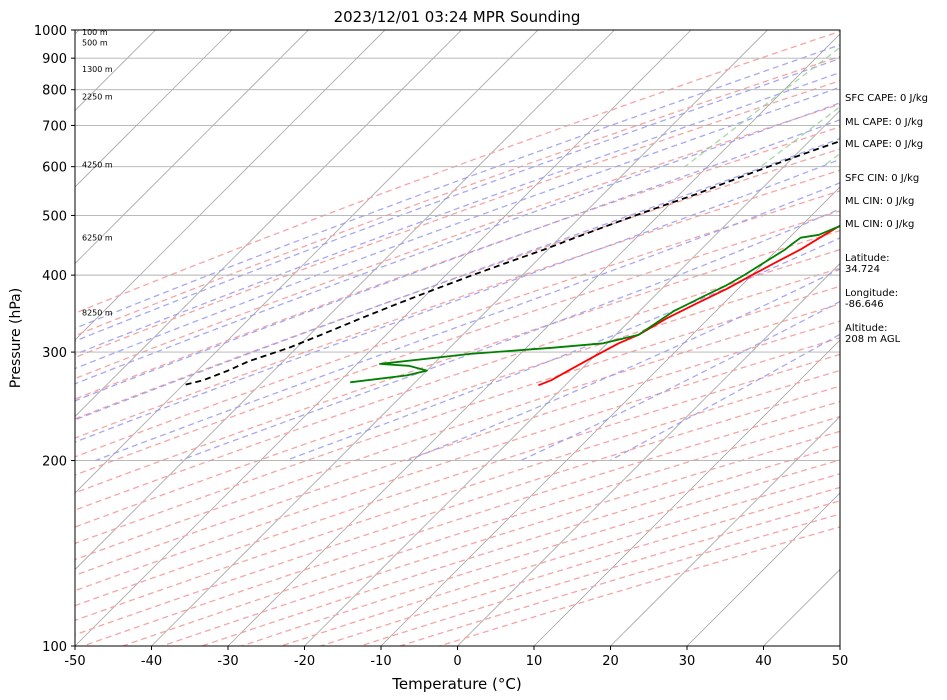 Image resolution: width=947 pixels, height=700 pixels. Describe the element at coordinates (884, 144) in the screenshot. I see `ml-cape-label-2: ML CAPE: 0 J/kg` at that location.